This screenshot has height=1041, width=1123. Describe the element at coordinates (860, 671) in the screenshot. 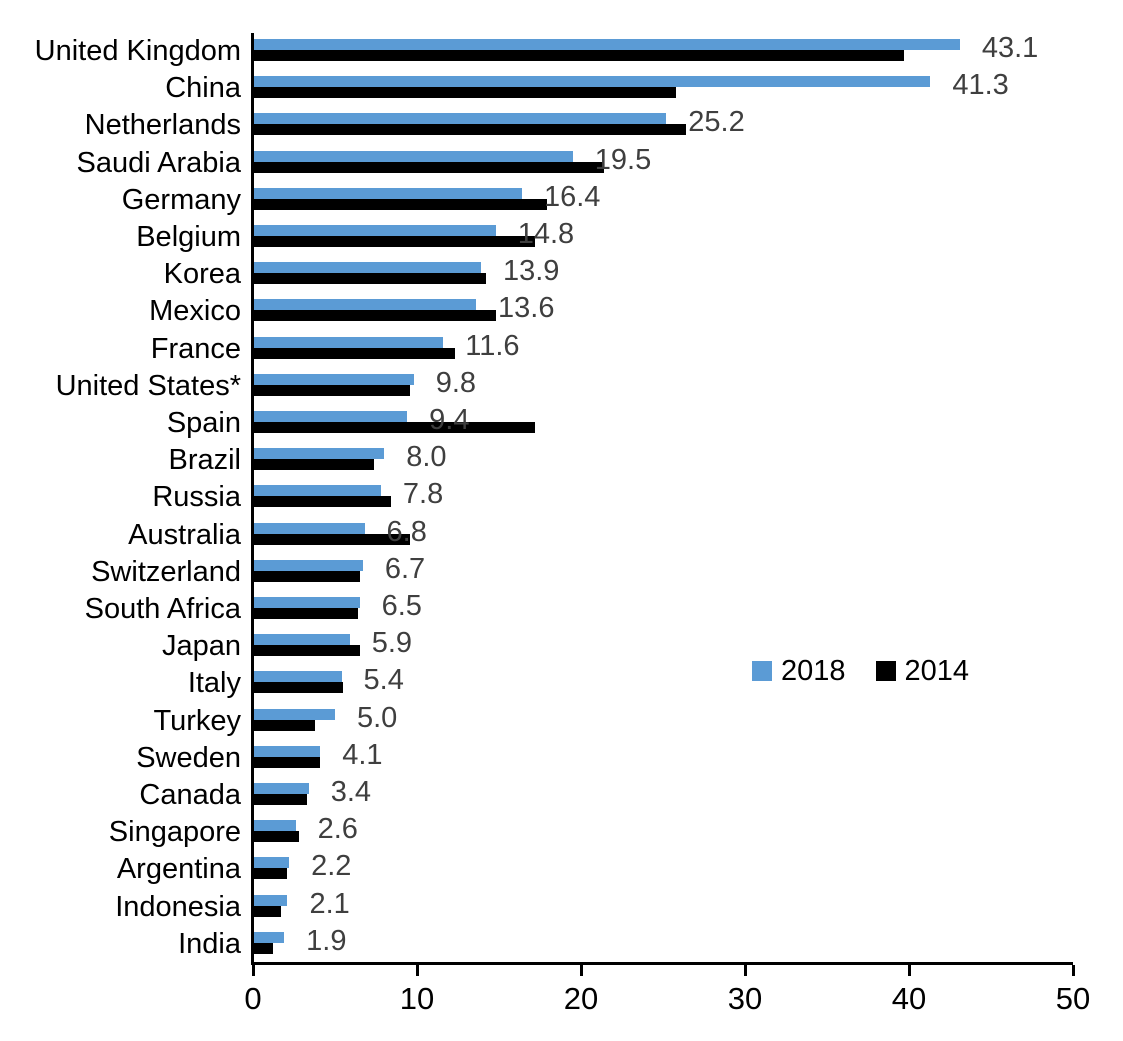

I see `legend: 2018 2014` at that location.